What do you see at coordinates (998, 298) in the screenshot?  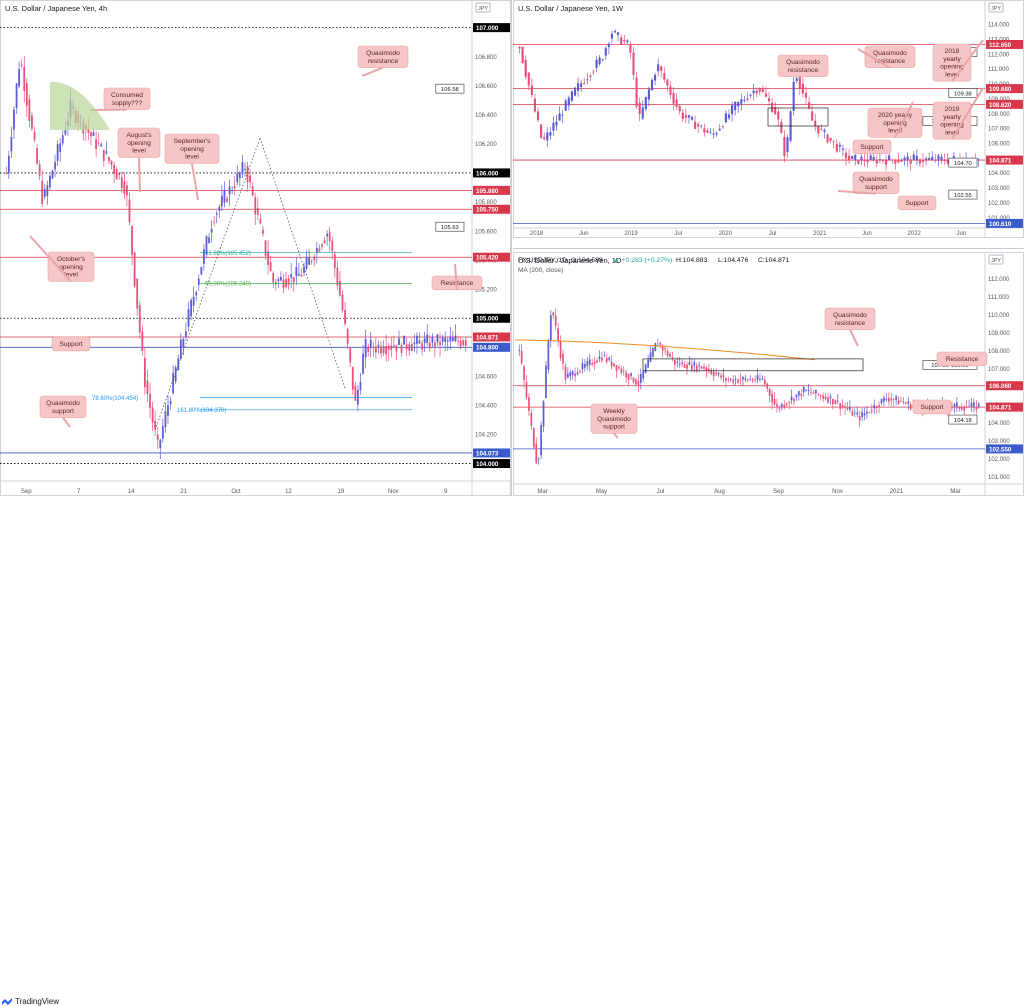 I see `y-tick-label: 111.000` at bounding box center [998, 298].